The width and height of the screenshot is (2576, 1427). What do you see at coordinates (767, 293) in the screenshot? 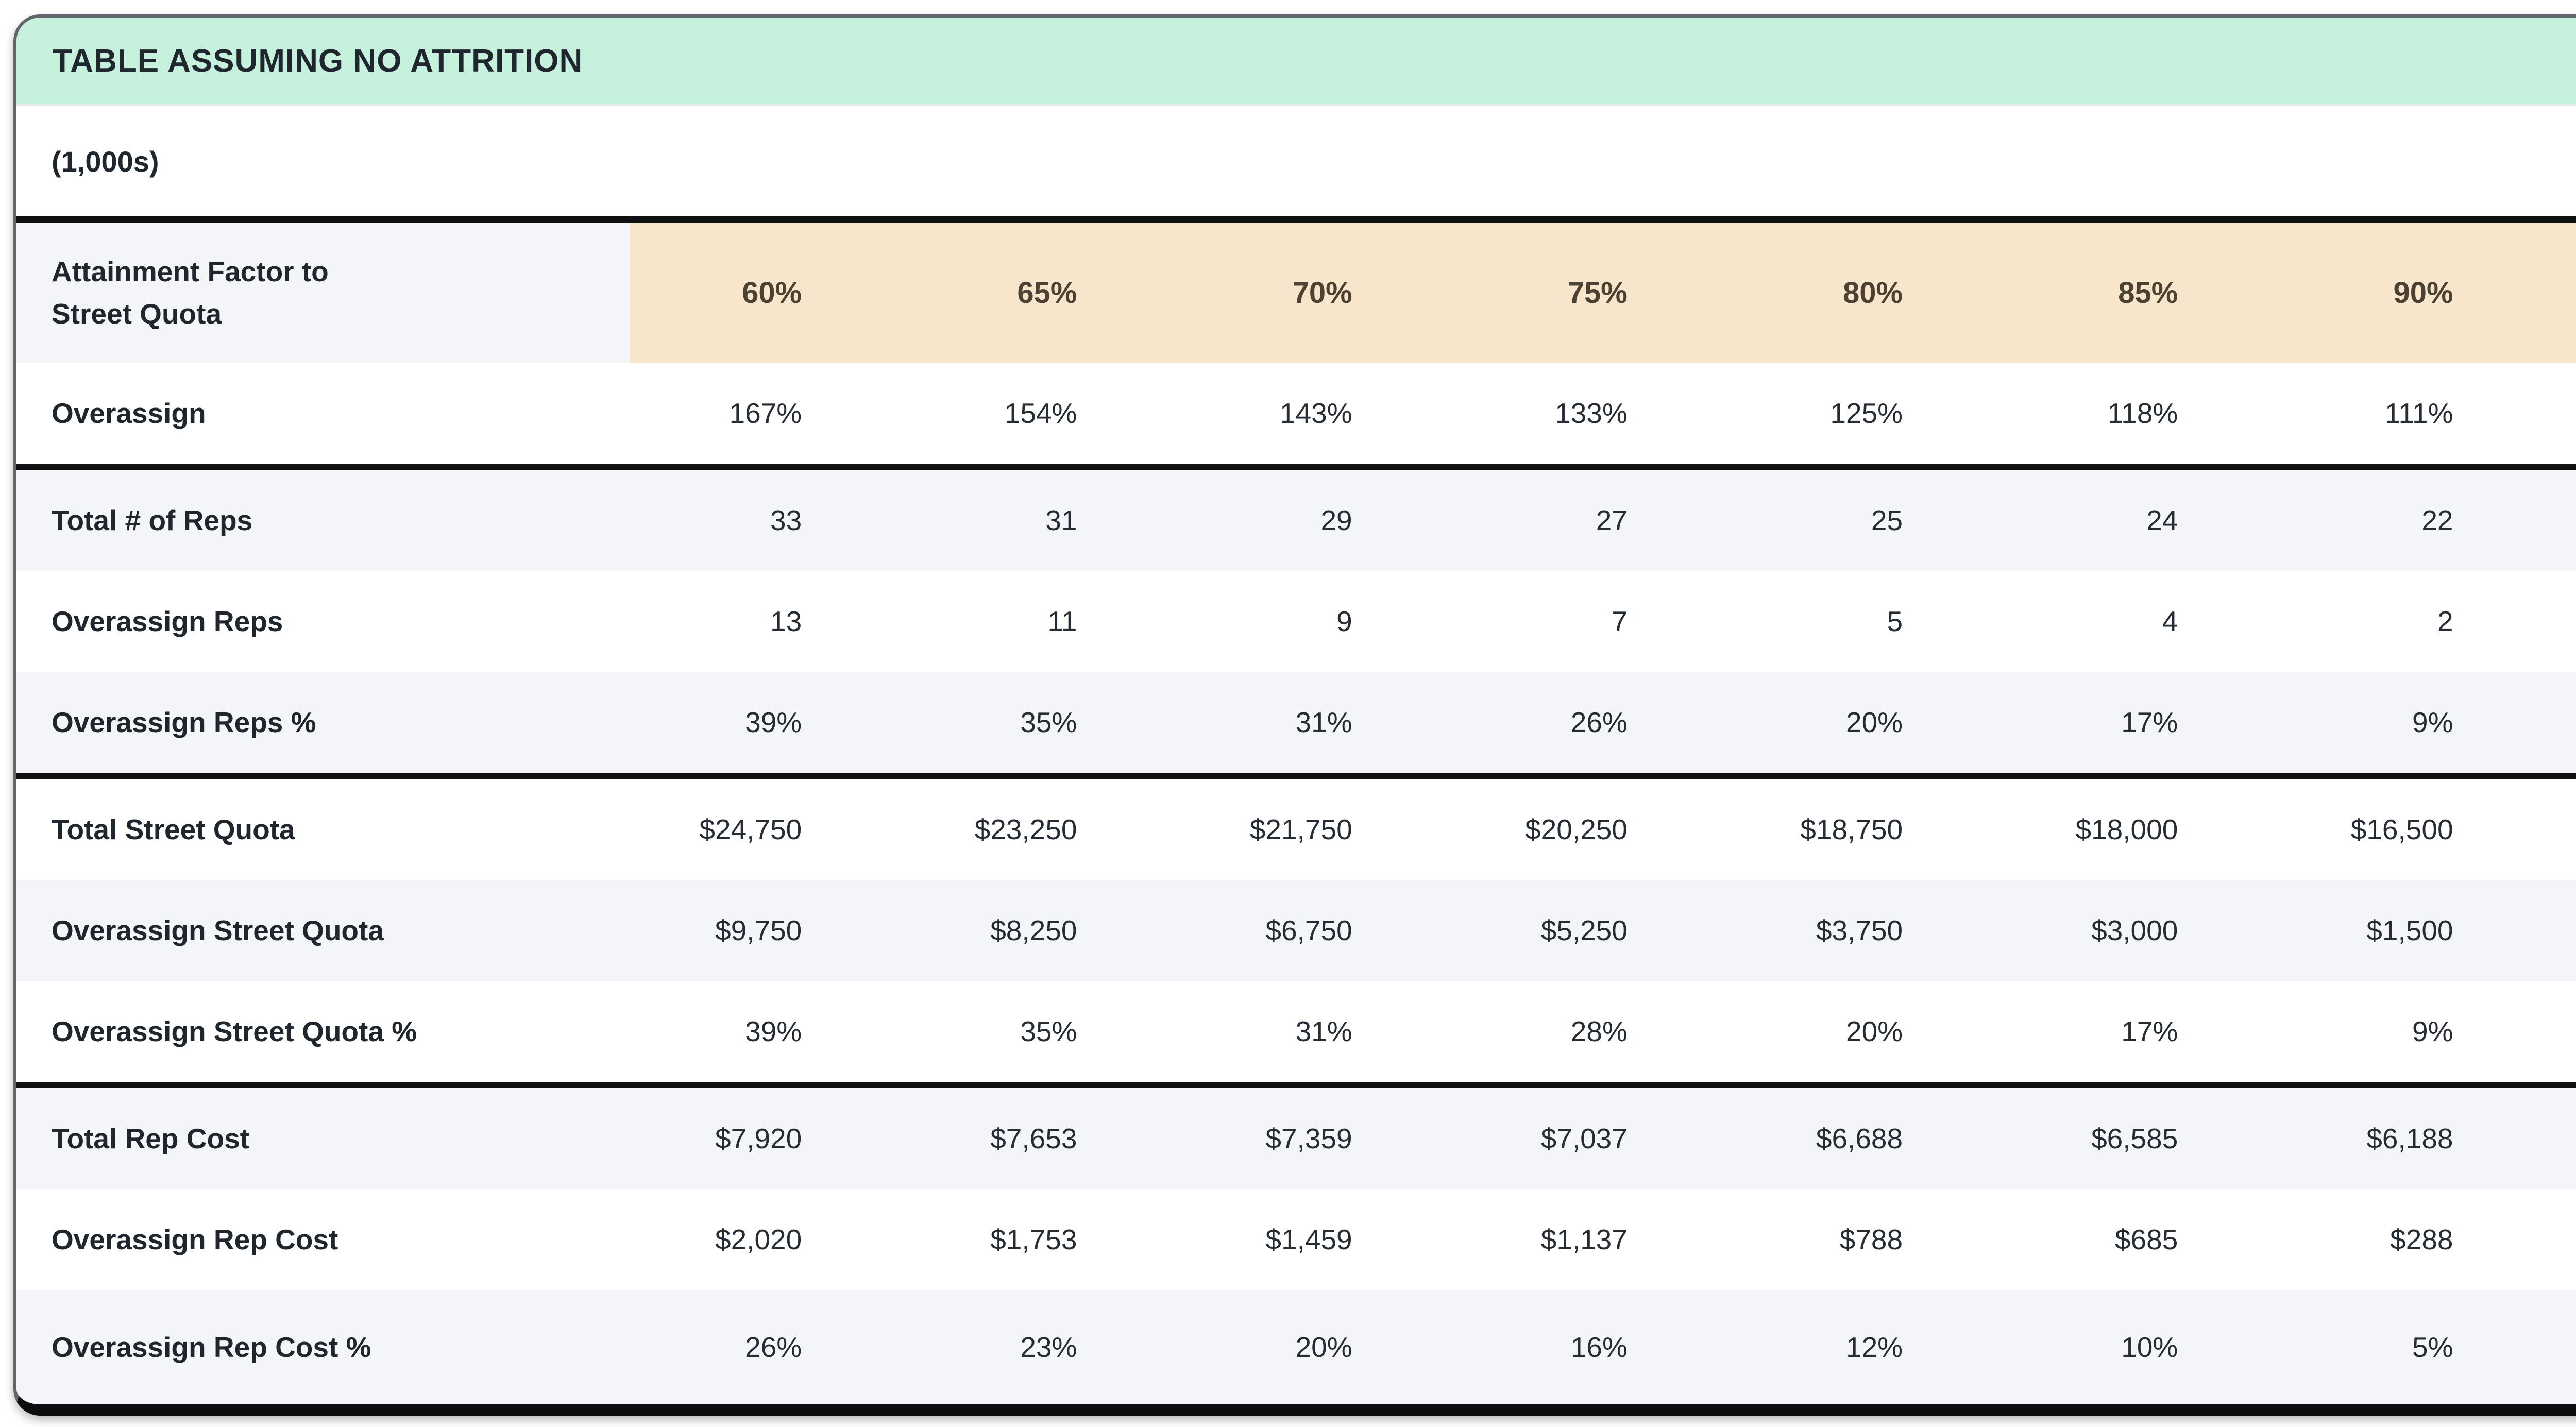
I see `attainment-value: 60%` at bounding box center [767, 293].